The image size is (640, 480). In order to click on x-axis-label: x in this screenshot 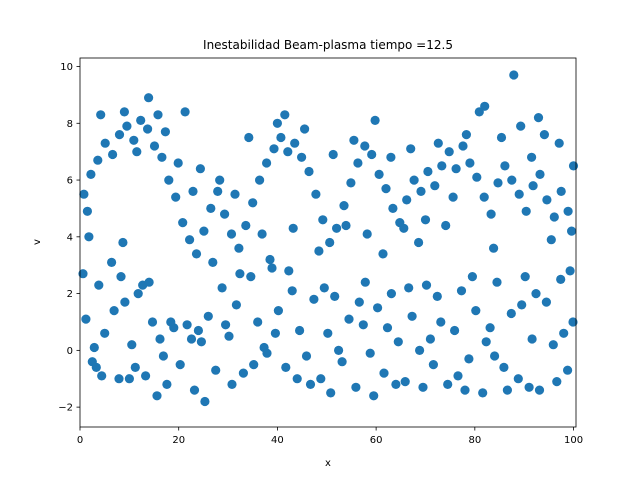, I will do `click(328, 463)`.